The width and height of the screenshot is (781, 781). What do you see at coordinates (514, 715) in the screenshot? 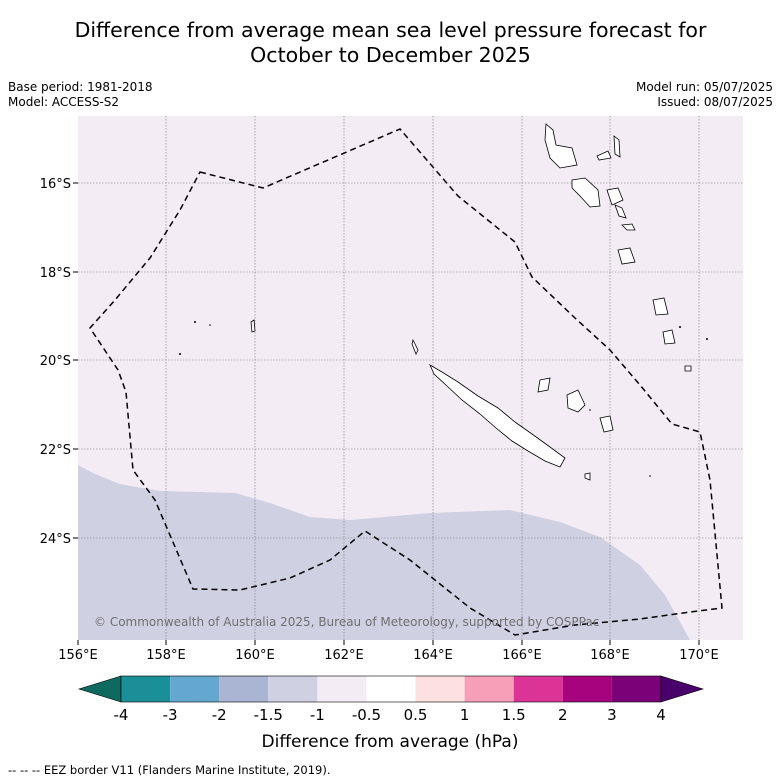
I see `colorbar-tick-label: 1.5` at bounding box center [514, 715].